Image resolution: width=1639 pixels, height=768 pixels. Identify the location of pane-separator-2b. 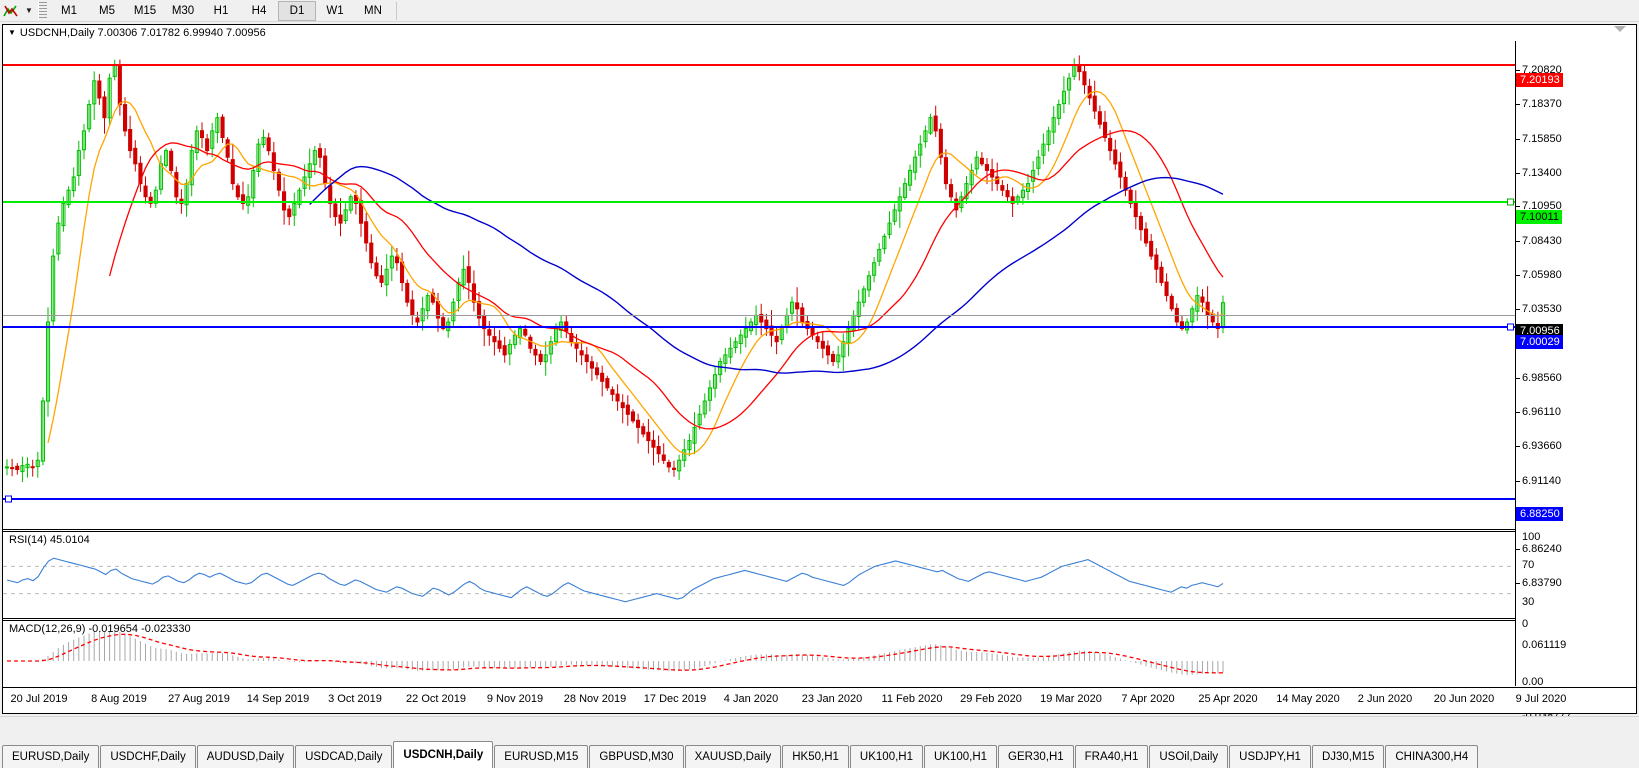
(759, 620).